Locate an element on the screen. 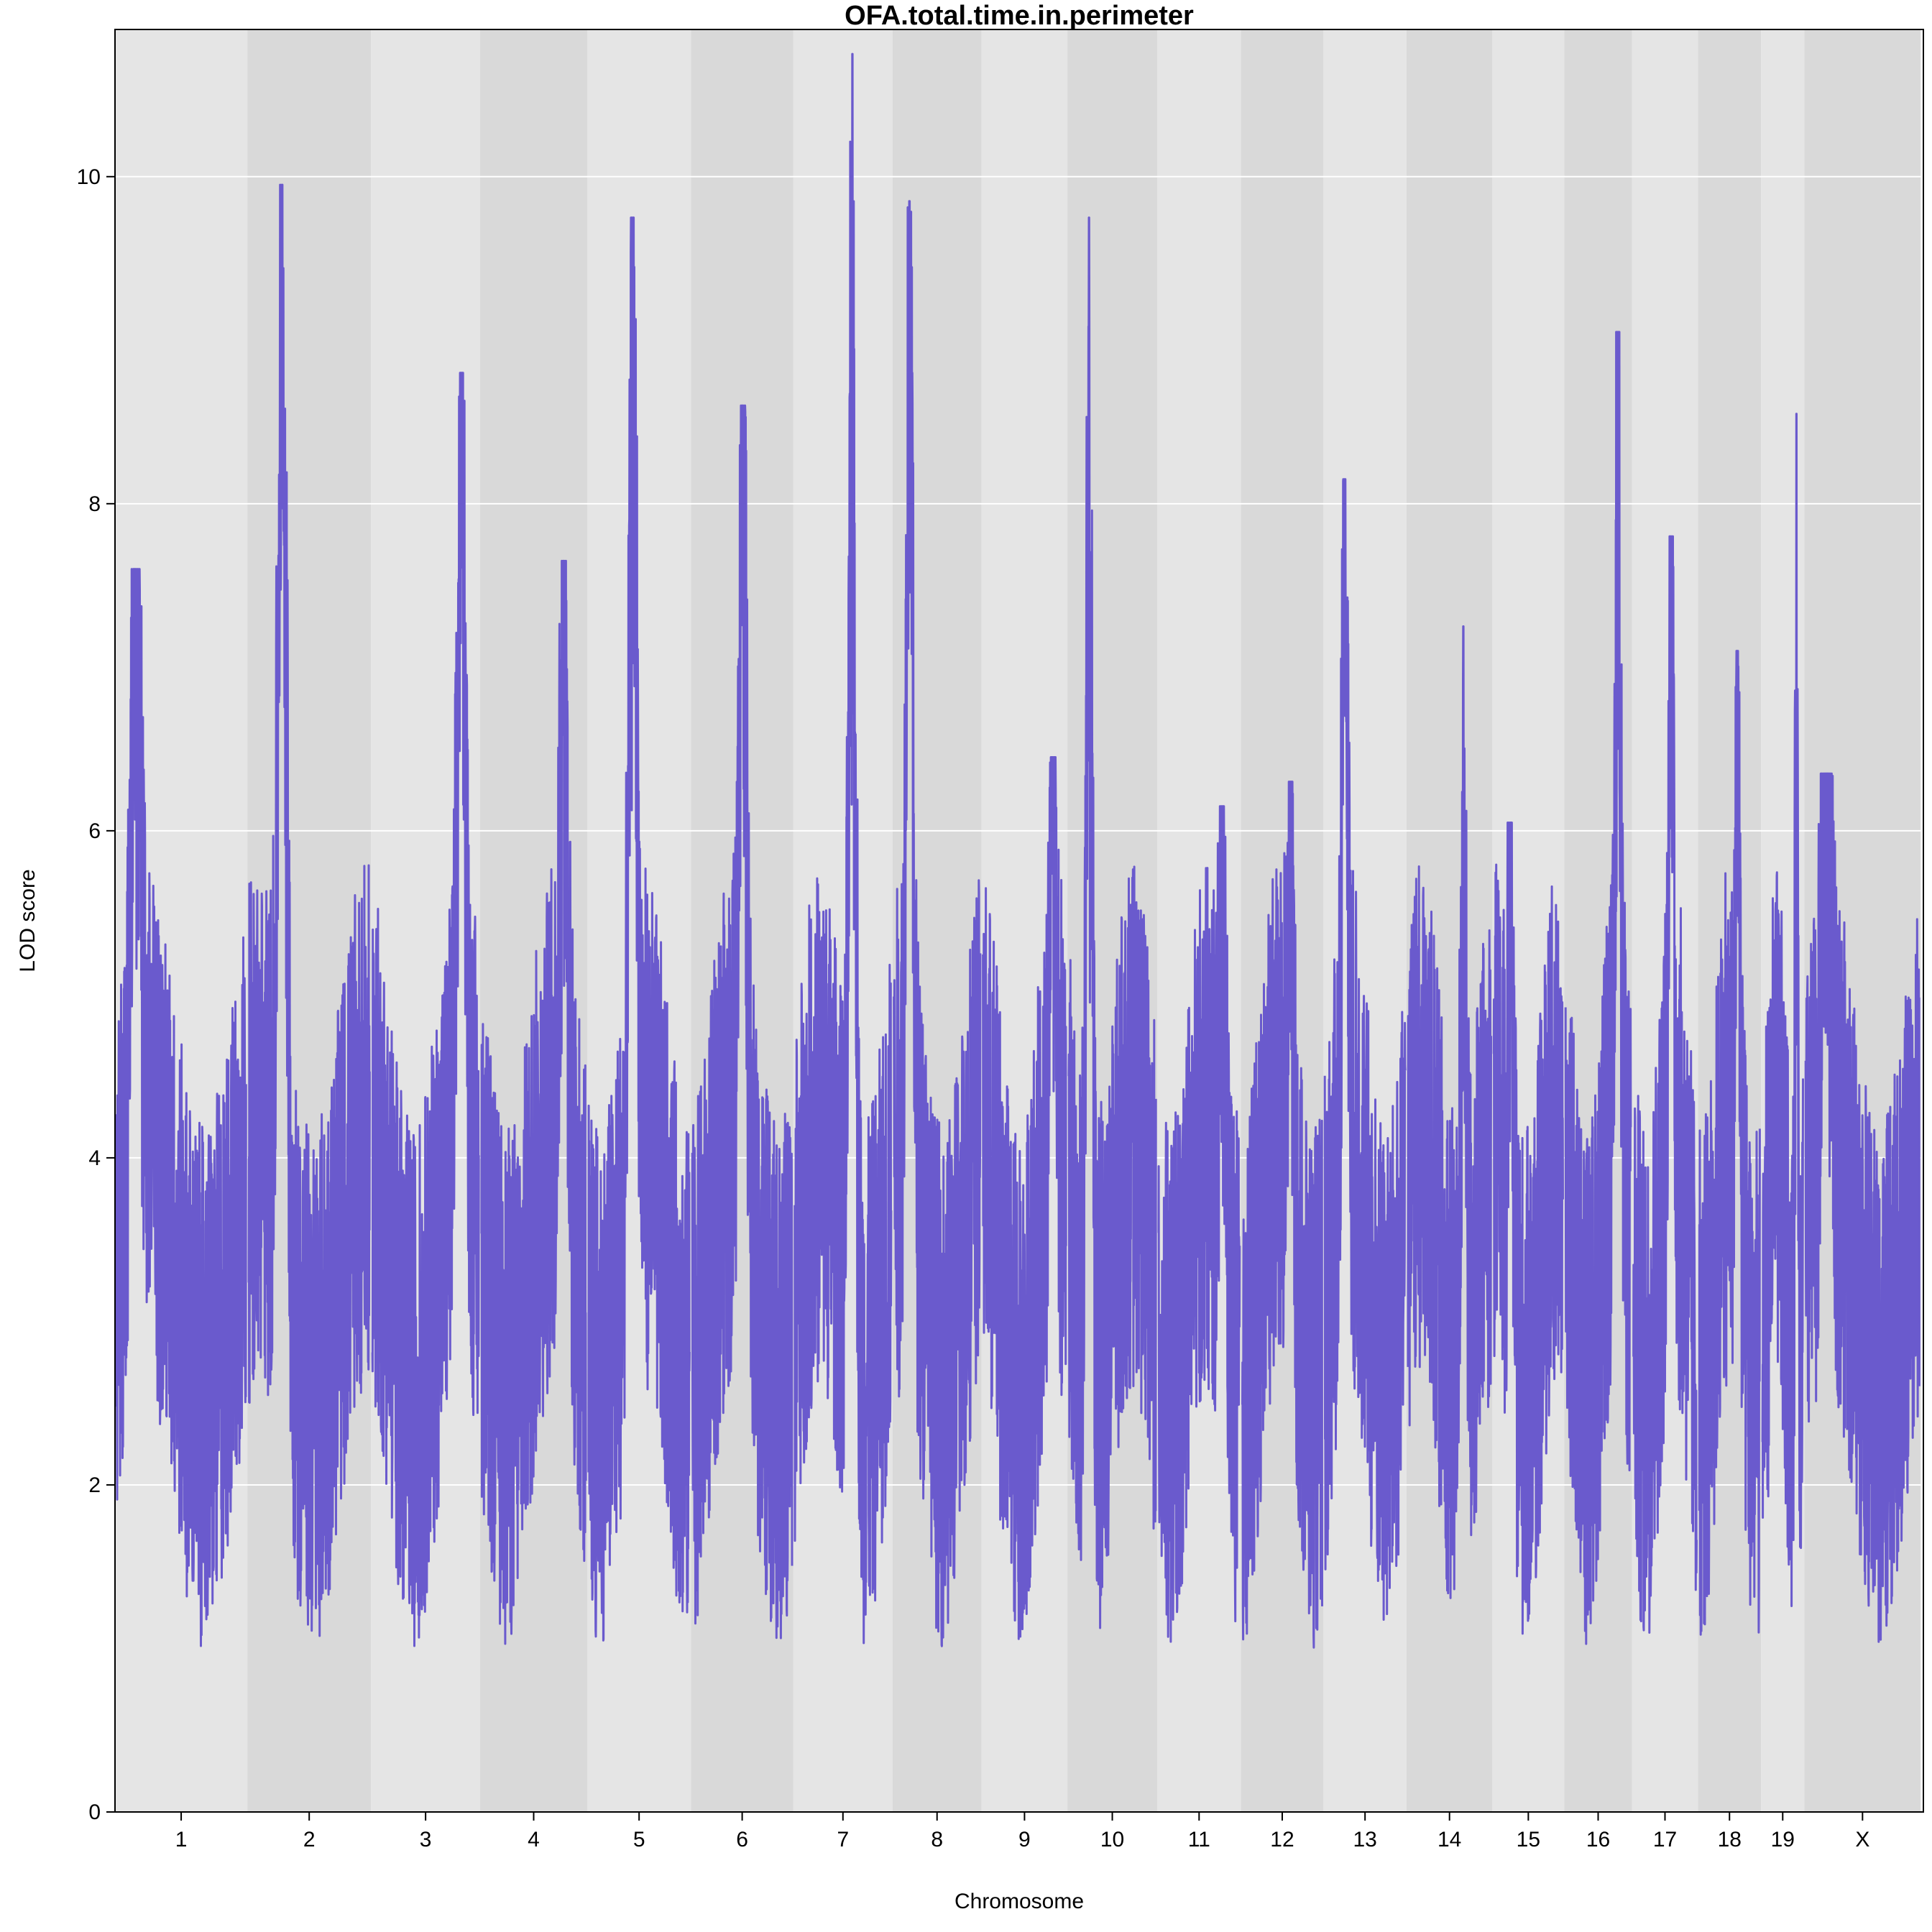  x-tick-label-17: 17 is located at coordinates (1665, 1840).